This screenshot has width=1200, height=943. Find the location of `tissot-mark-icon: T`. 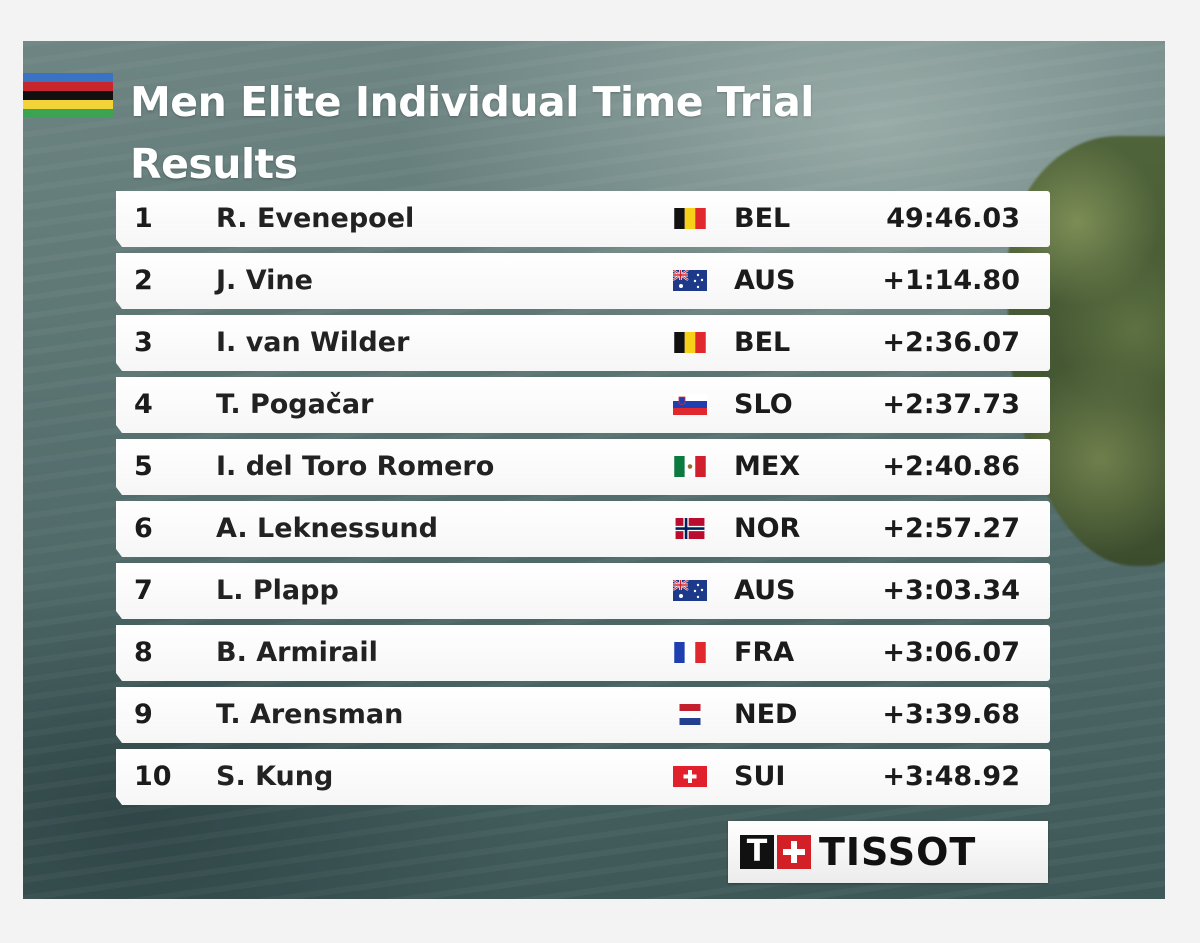

tissot-mark-icon: T is located at coordinates (775, 852).